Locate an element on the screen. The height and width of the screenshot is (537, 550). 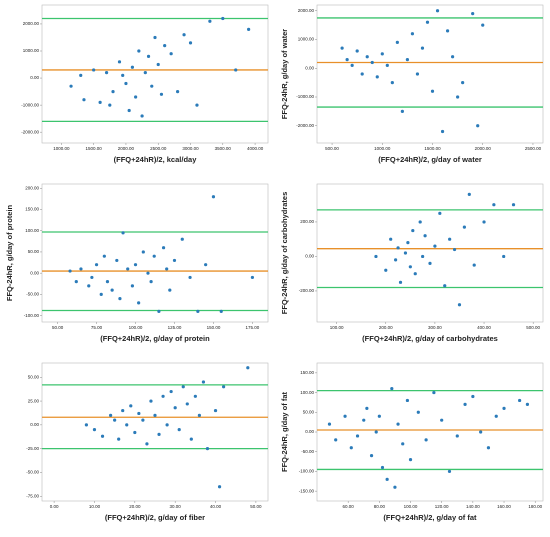
y-tick-label: 2000.00 is located at coordinates (306, 10).